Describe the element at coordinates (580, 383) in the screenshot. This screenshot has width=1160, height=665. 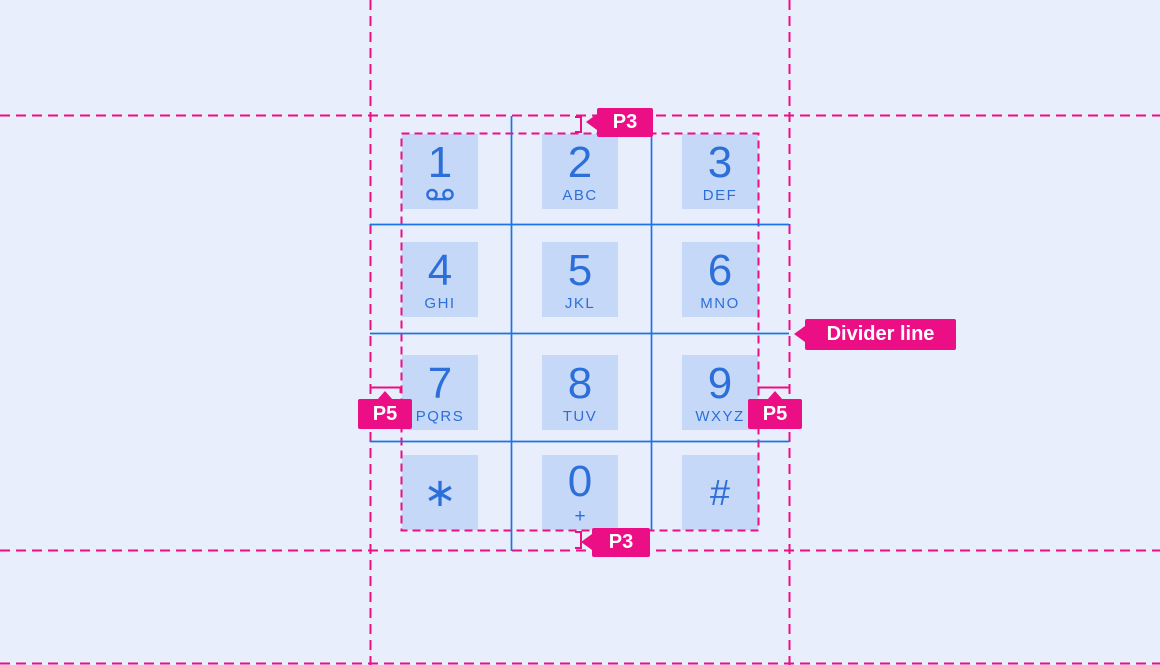
I see `key-digit: 8` at that location.